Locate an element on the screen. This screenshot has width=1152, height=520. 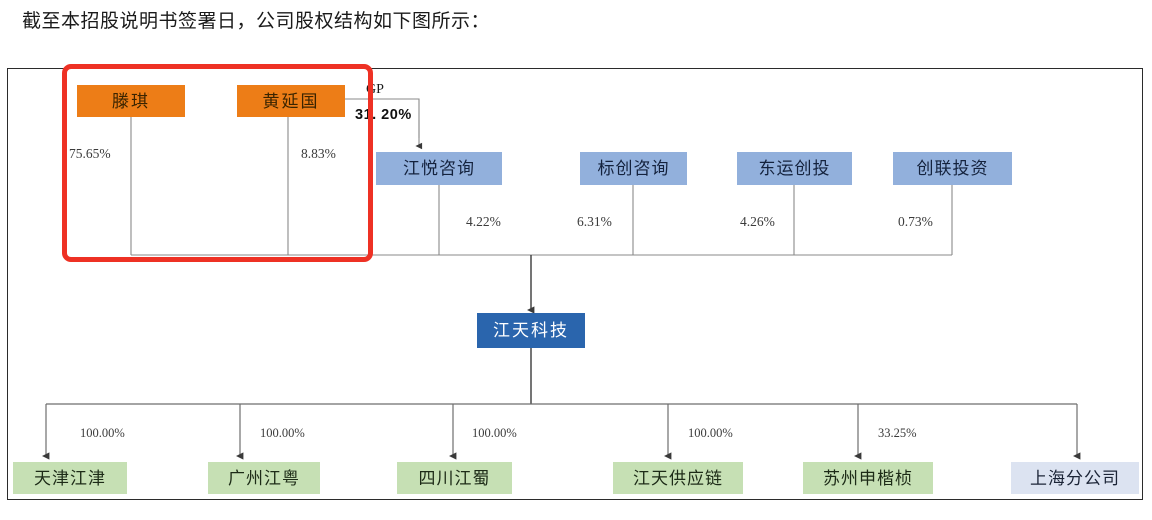
platform-node-dongyun: 东运创投 is located at coordinates (794, 168).